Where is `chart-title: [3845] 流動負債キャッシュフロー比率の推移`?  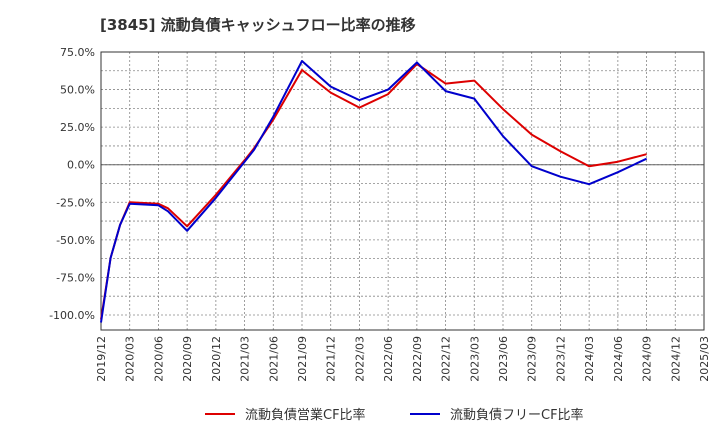
chart-title: [3845] 流動負債キャッシュフロー比率の推移 is located at coordinates (258, 25).